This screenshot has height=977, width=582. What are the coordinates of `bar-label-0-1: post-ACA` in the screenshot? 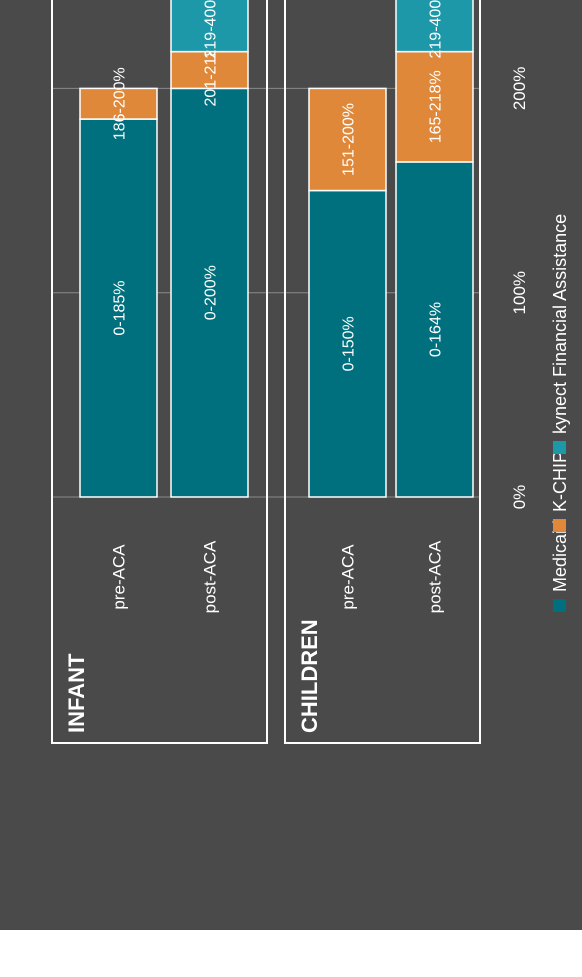 It's located at (210, 576).